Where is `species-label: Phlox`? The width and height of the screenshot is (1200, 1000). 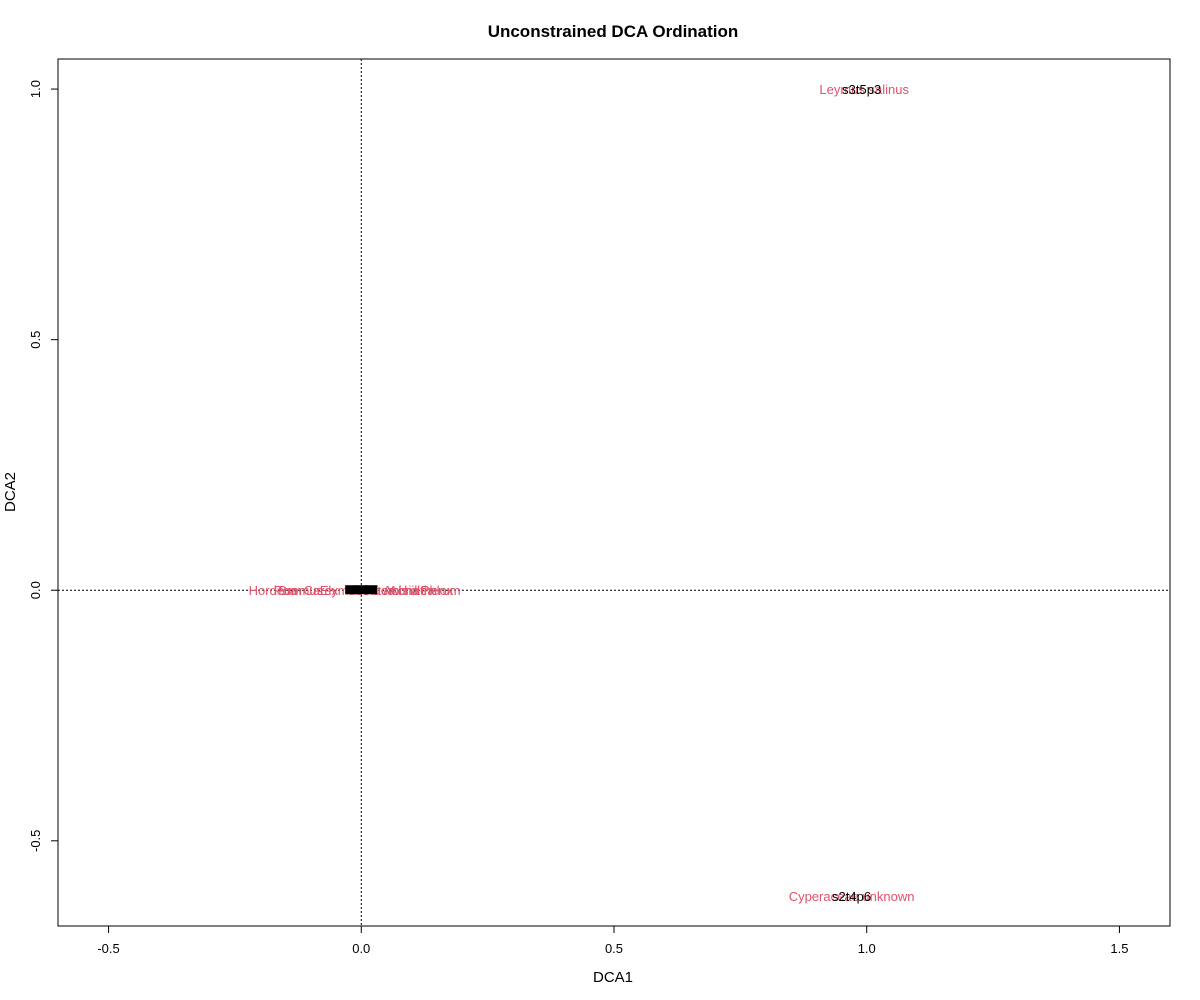
species-label: Phlox is located at coordinates (437, 590).